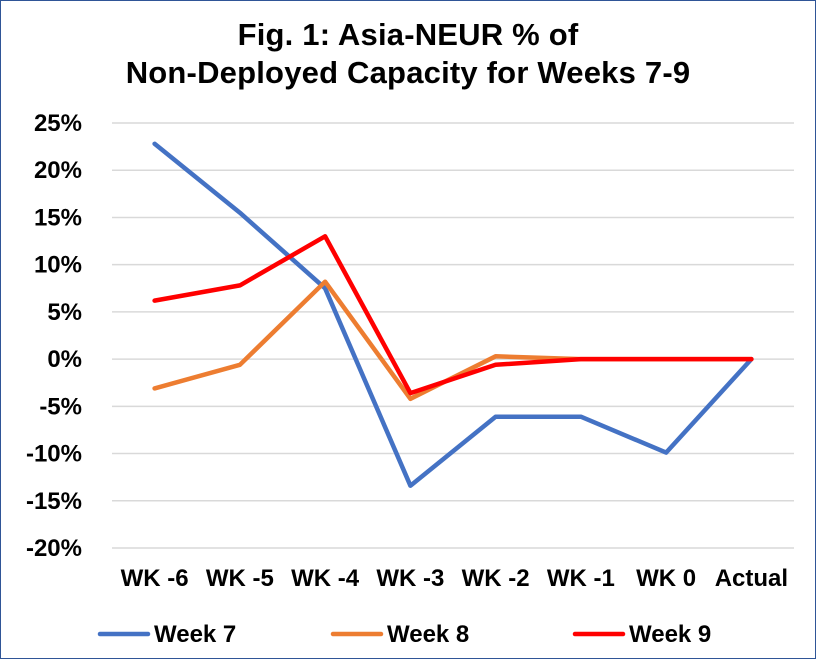  I want to click on x-tick-label: WK -2, so click(496, 578).